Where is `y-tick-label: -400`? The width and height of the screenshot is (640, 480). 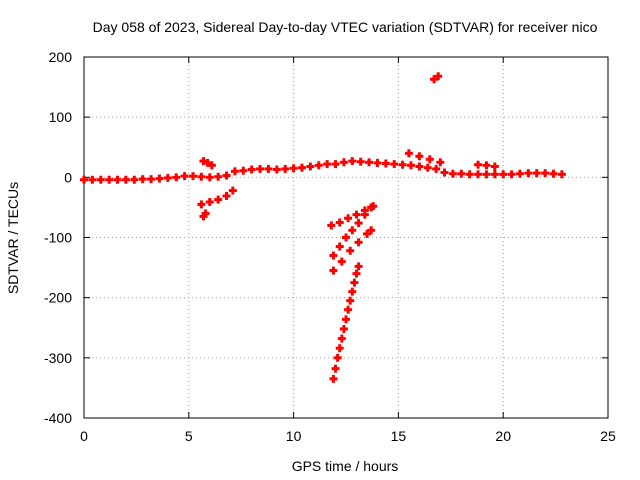 y-tick-label: -400 is located at coordinates (58, 418).